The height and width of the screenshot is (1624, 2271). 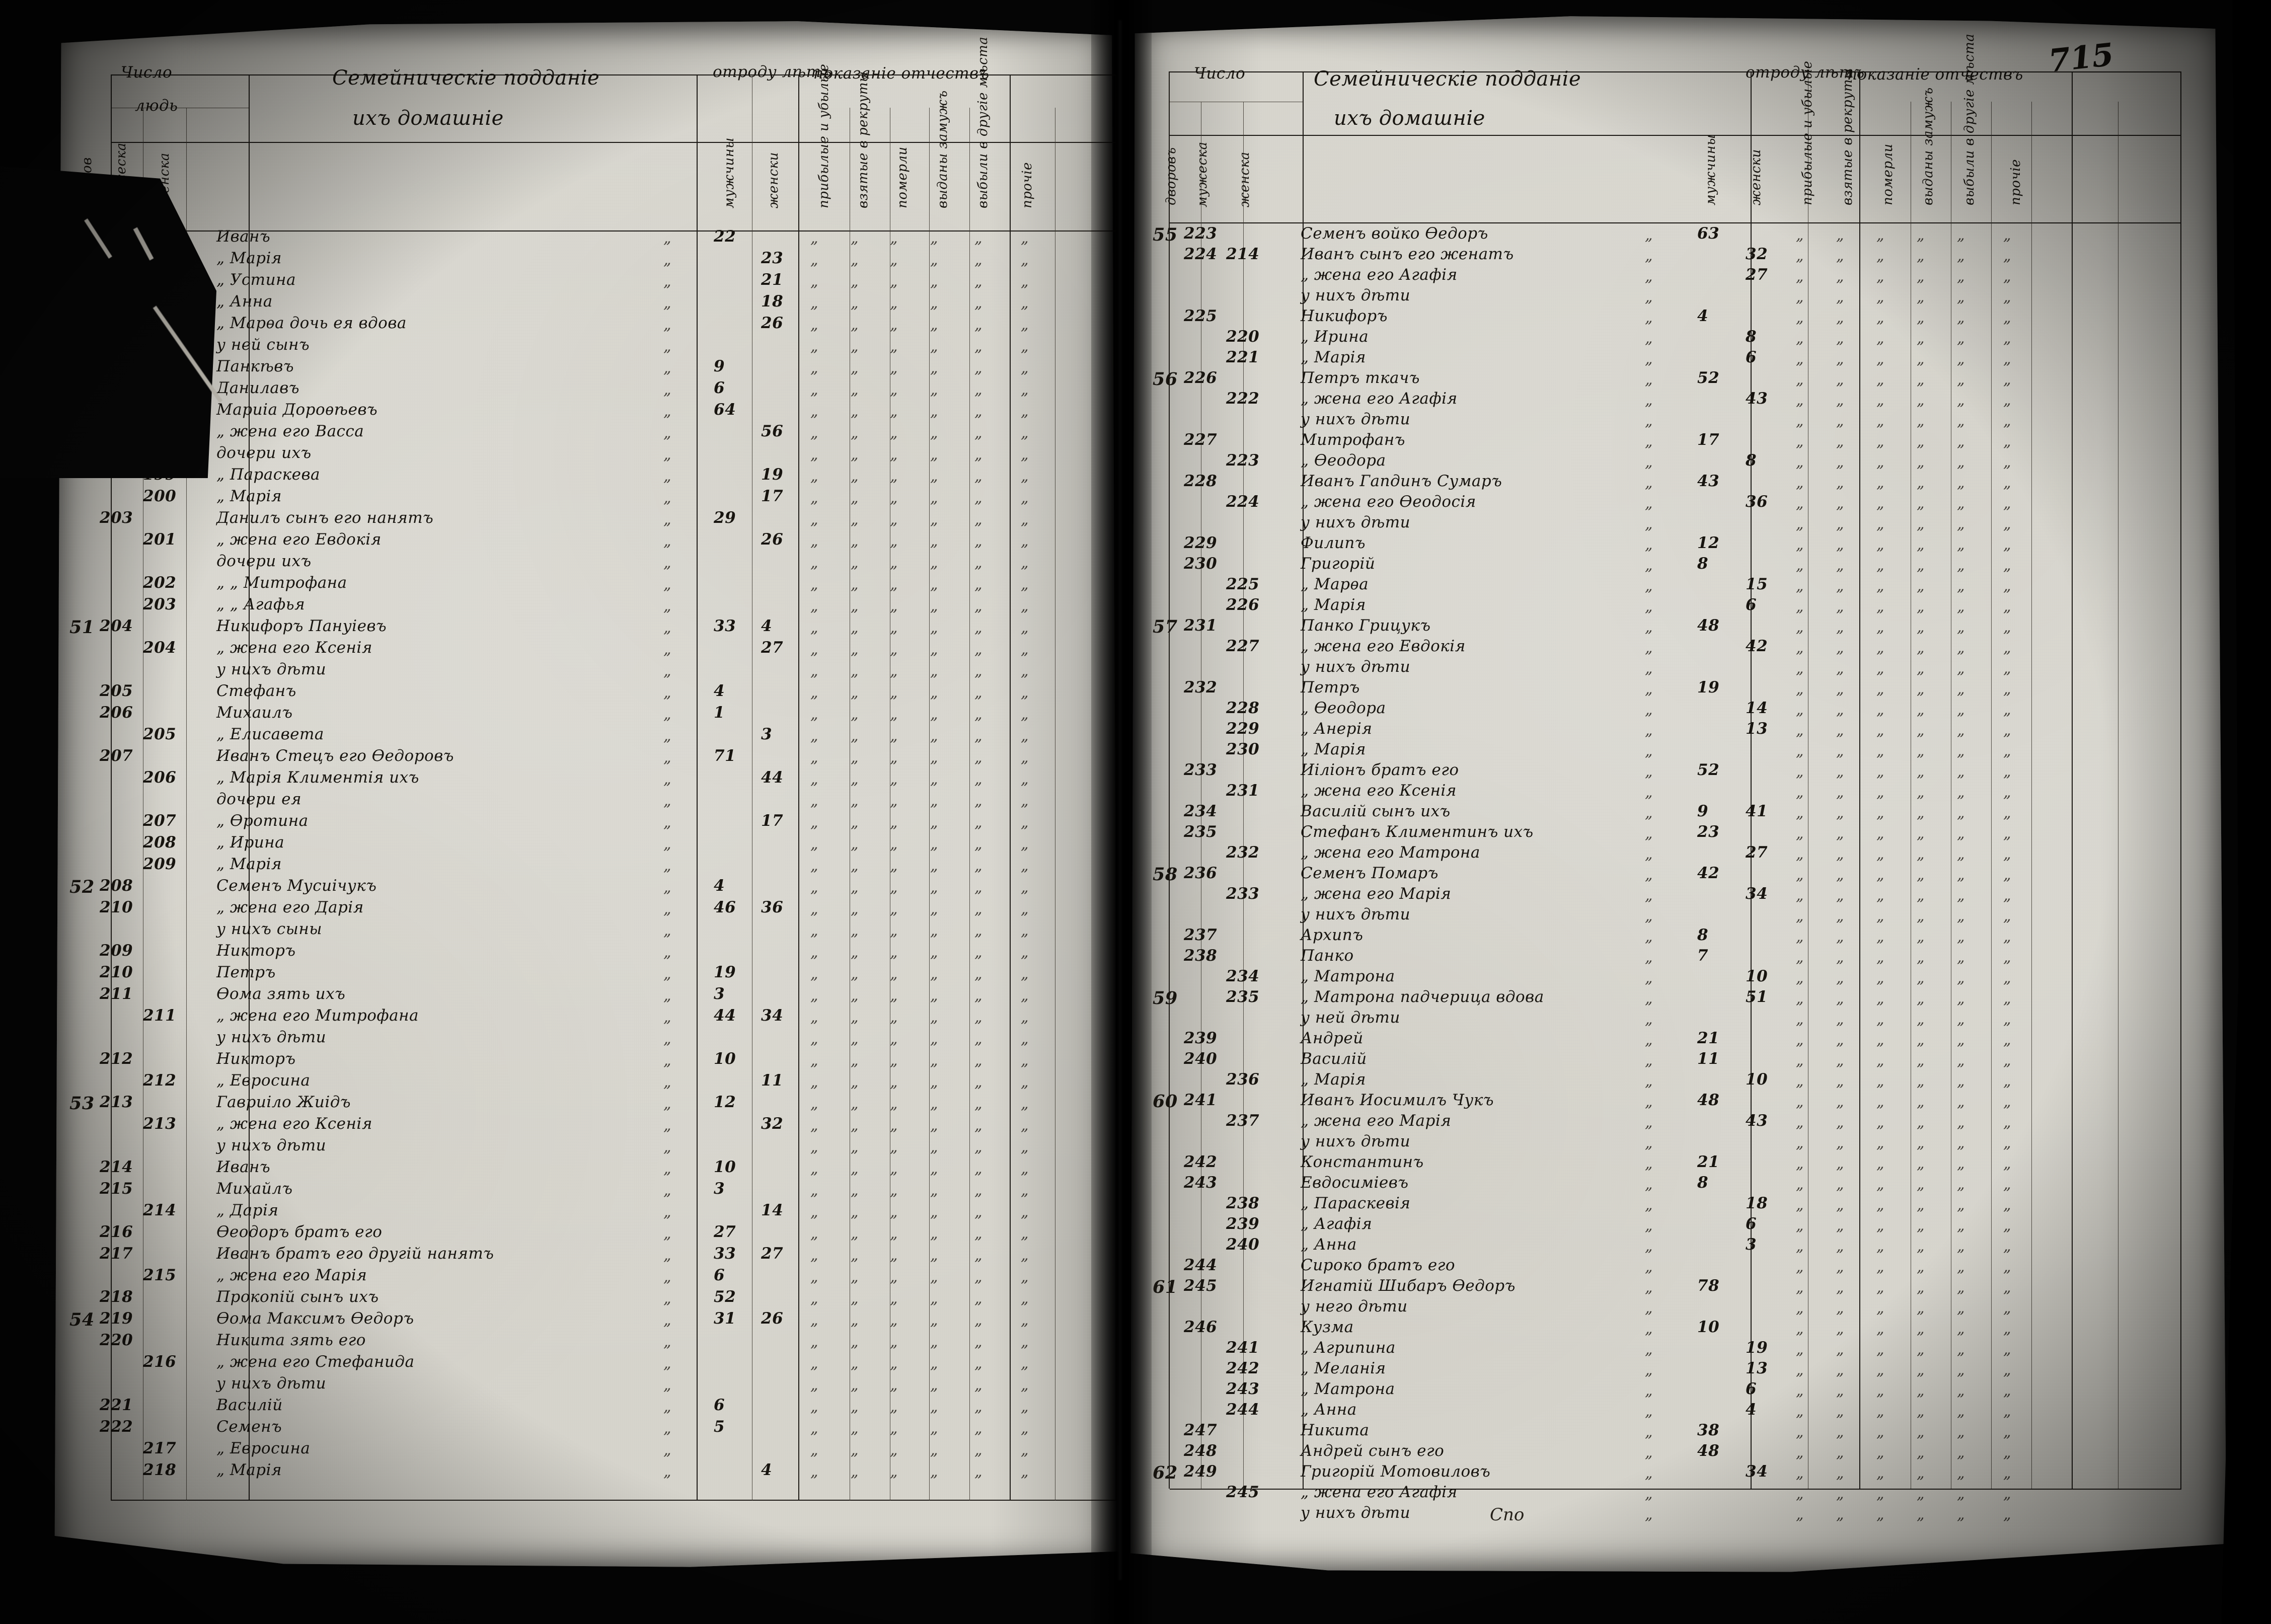 What do you see at coordinates (281, 994) in the screenshot?
I see `ledger-name-35: Ѳома зять ихъ` at bounding box center [281, 994].